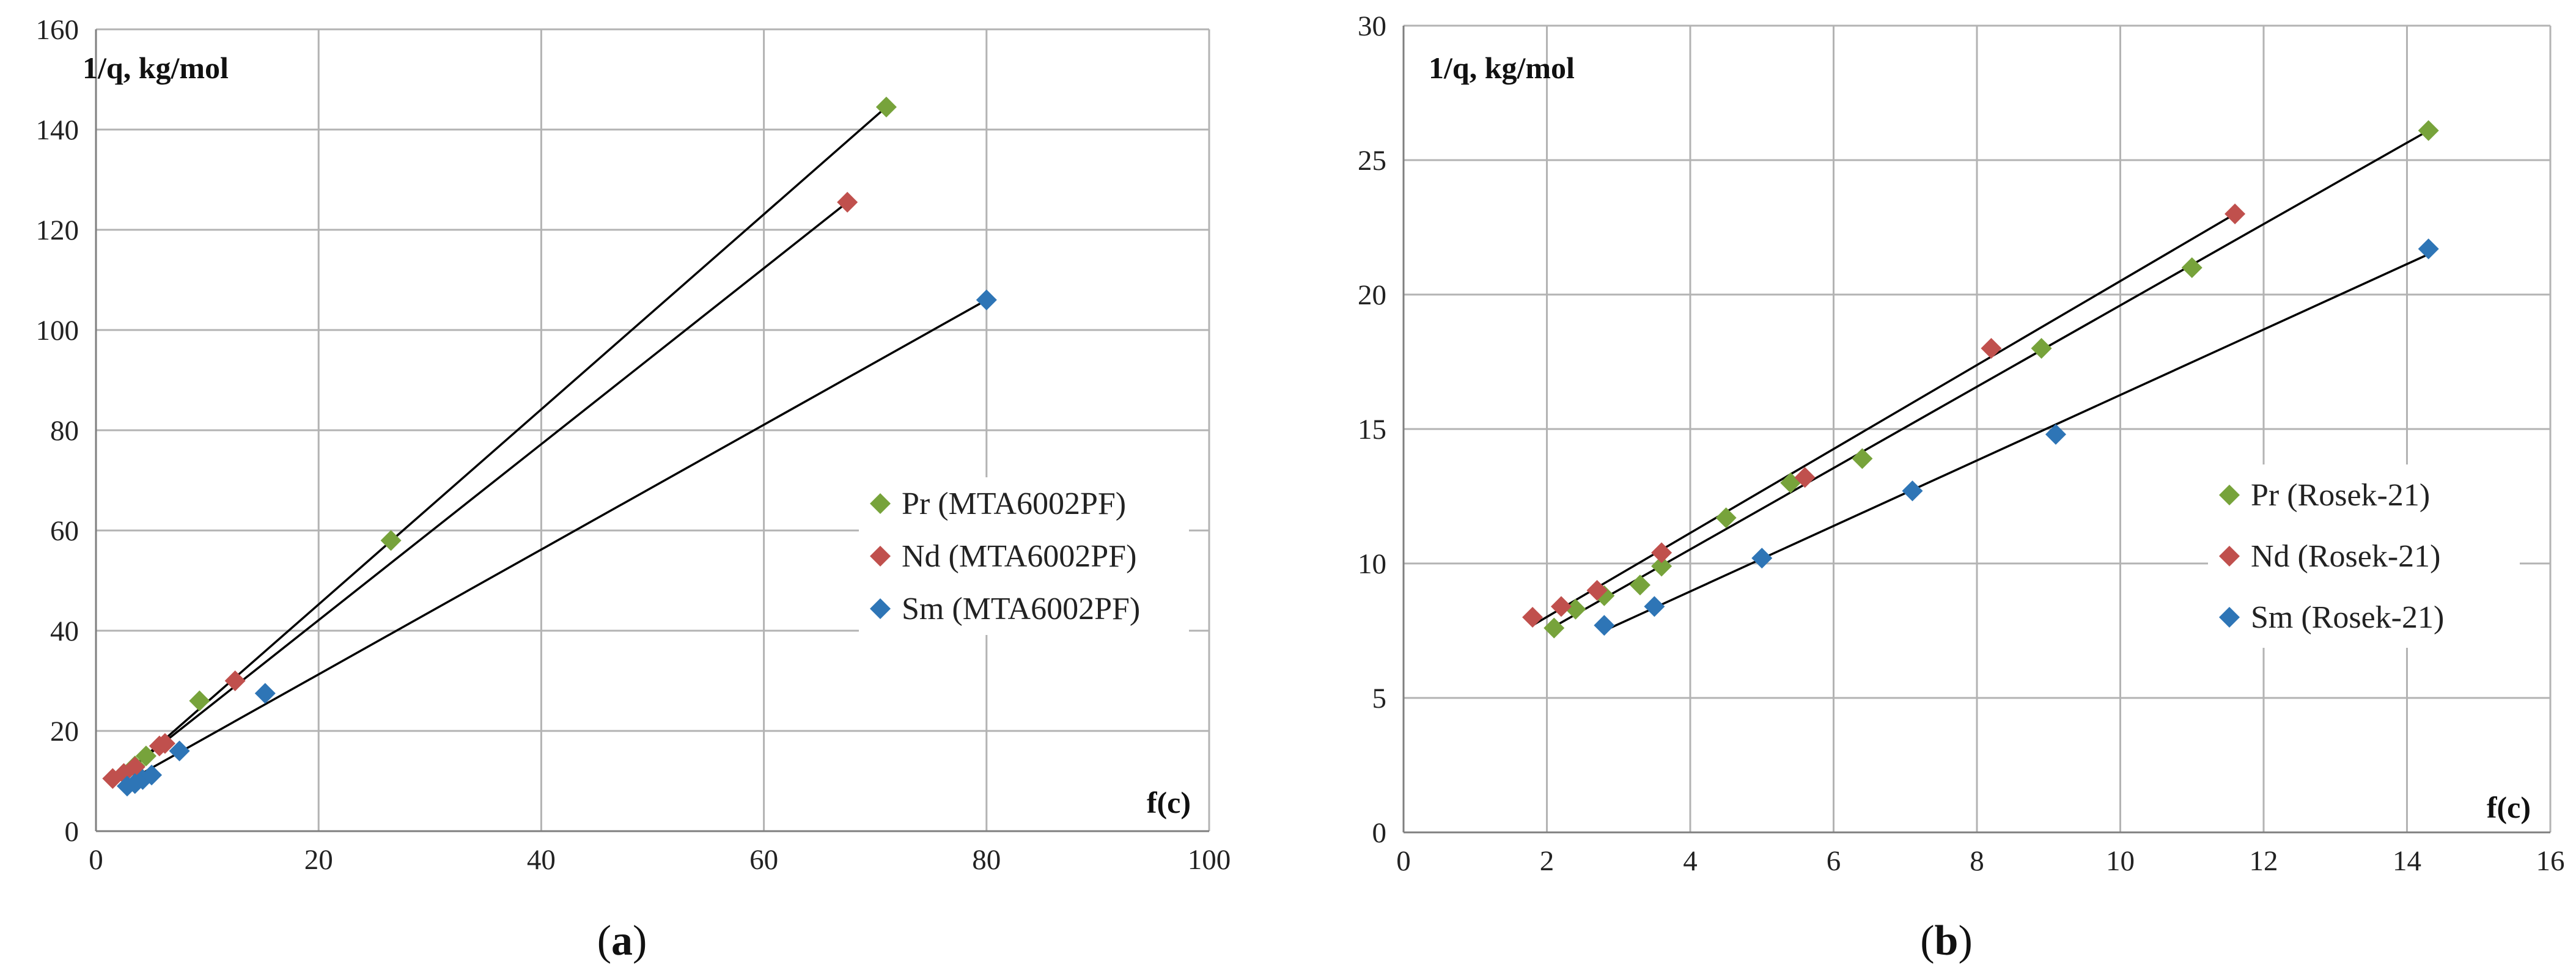 Image resolution: width=2576 pixels, height=976 pixels. I want to click on legend-entry: Pr (Rosek-21), so click(2340, 495).